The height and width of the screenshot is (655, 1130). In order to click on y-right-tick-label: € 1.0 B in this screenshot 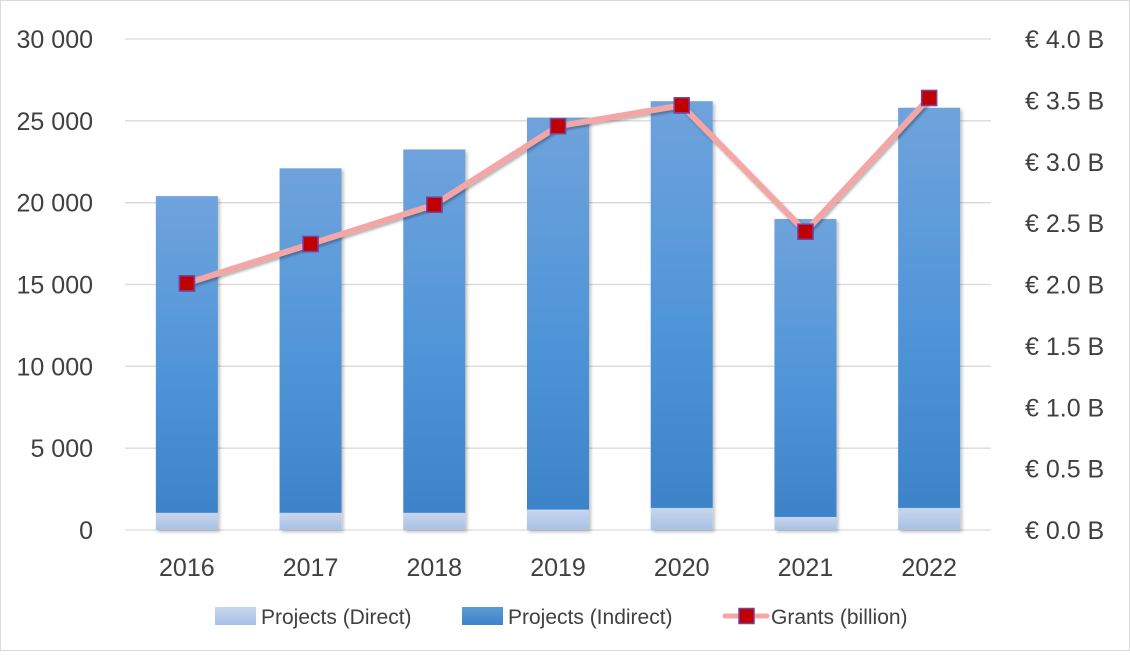, I will do `click(1064, 408)`.